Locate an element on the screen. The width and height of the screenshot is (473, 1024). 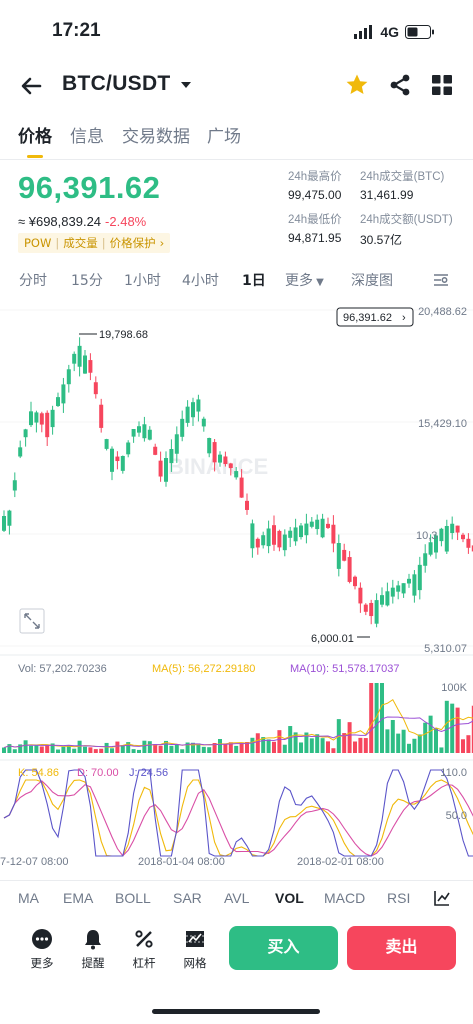
indicator-sar: SAR is located at coordinates (187, 898).